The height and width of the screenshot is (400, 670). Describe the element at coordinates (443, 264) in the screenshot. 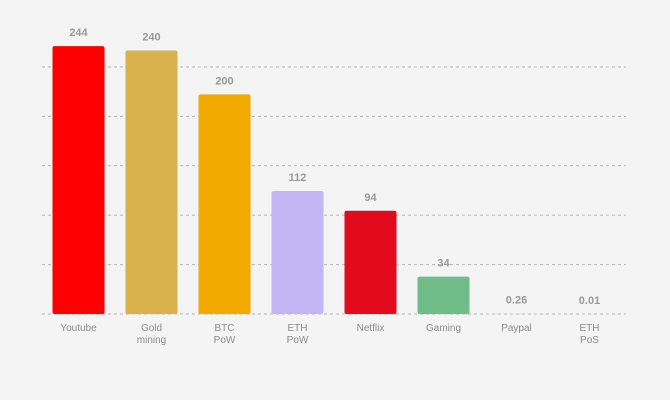

I see `value-label: 34` at that location.